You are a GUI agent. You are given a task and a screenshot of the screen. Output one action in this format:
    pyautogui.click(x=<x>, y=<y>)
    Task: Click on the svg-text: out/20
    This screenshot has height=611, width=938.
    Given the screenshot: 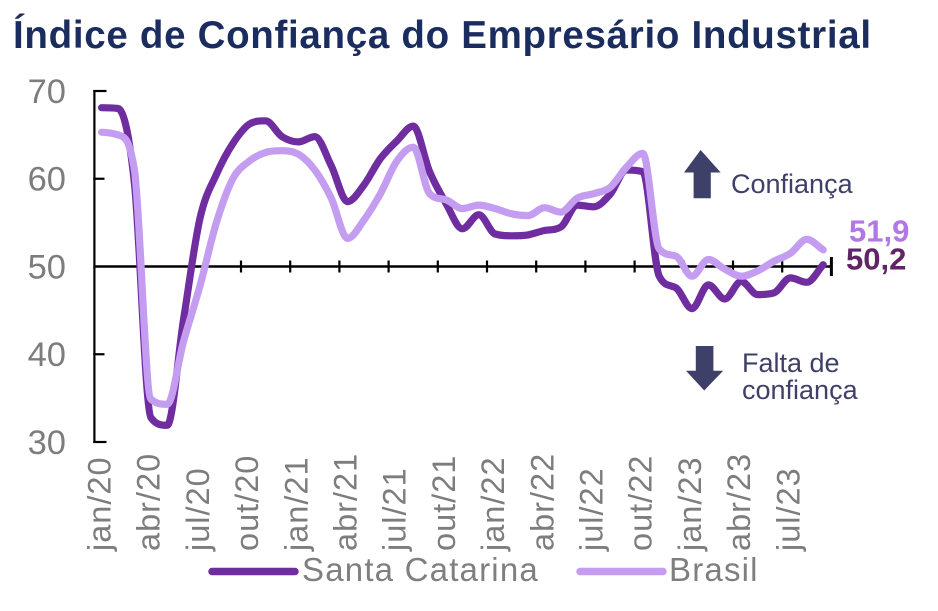 What is the action you would take?
    pyautogui.click(x=247, y=503)
    